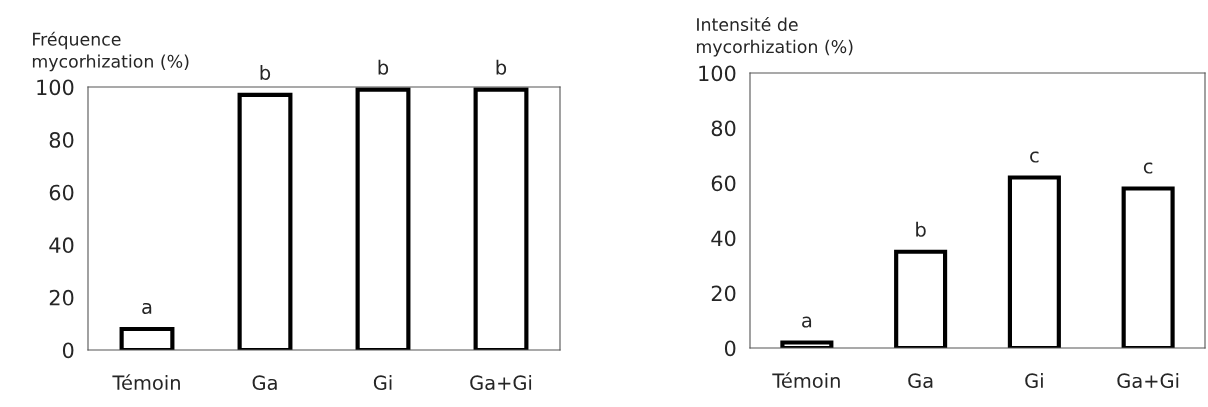 The width and height of the screenshot is (1208, 407). Describe the element at coordinates (774, 36) in the screenshot. I see `y-axis-title: Intensité de mycorhization (%)` at that location.